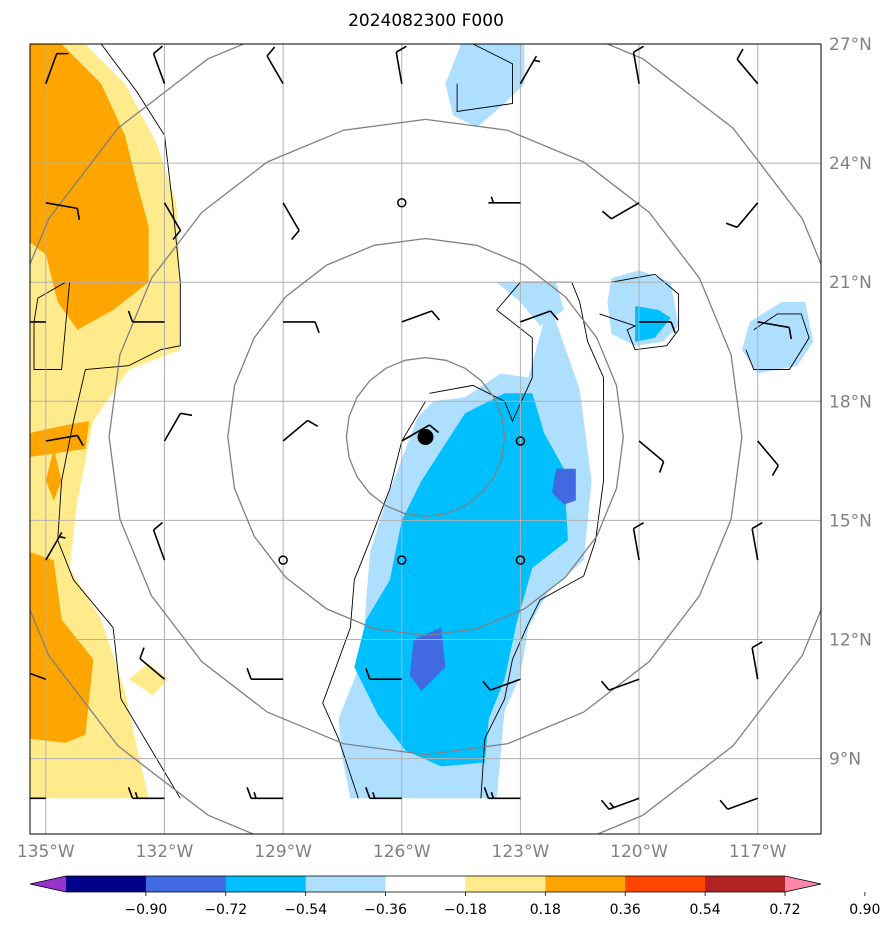  What do you see at coordinates (784, 910) in the screenshot?
I see `colorbar-tick-label: 0.72` at bounding box center [784, 910].